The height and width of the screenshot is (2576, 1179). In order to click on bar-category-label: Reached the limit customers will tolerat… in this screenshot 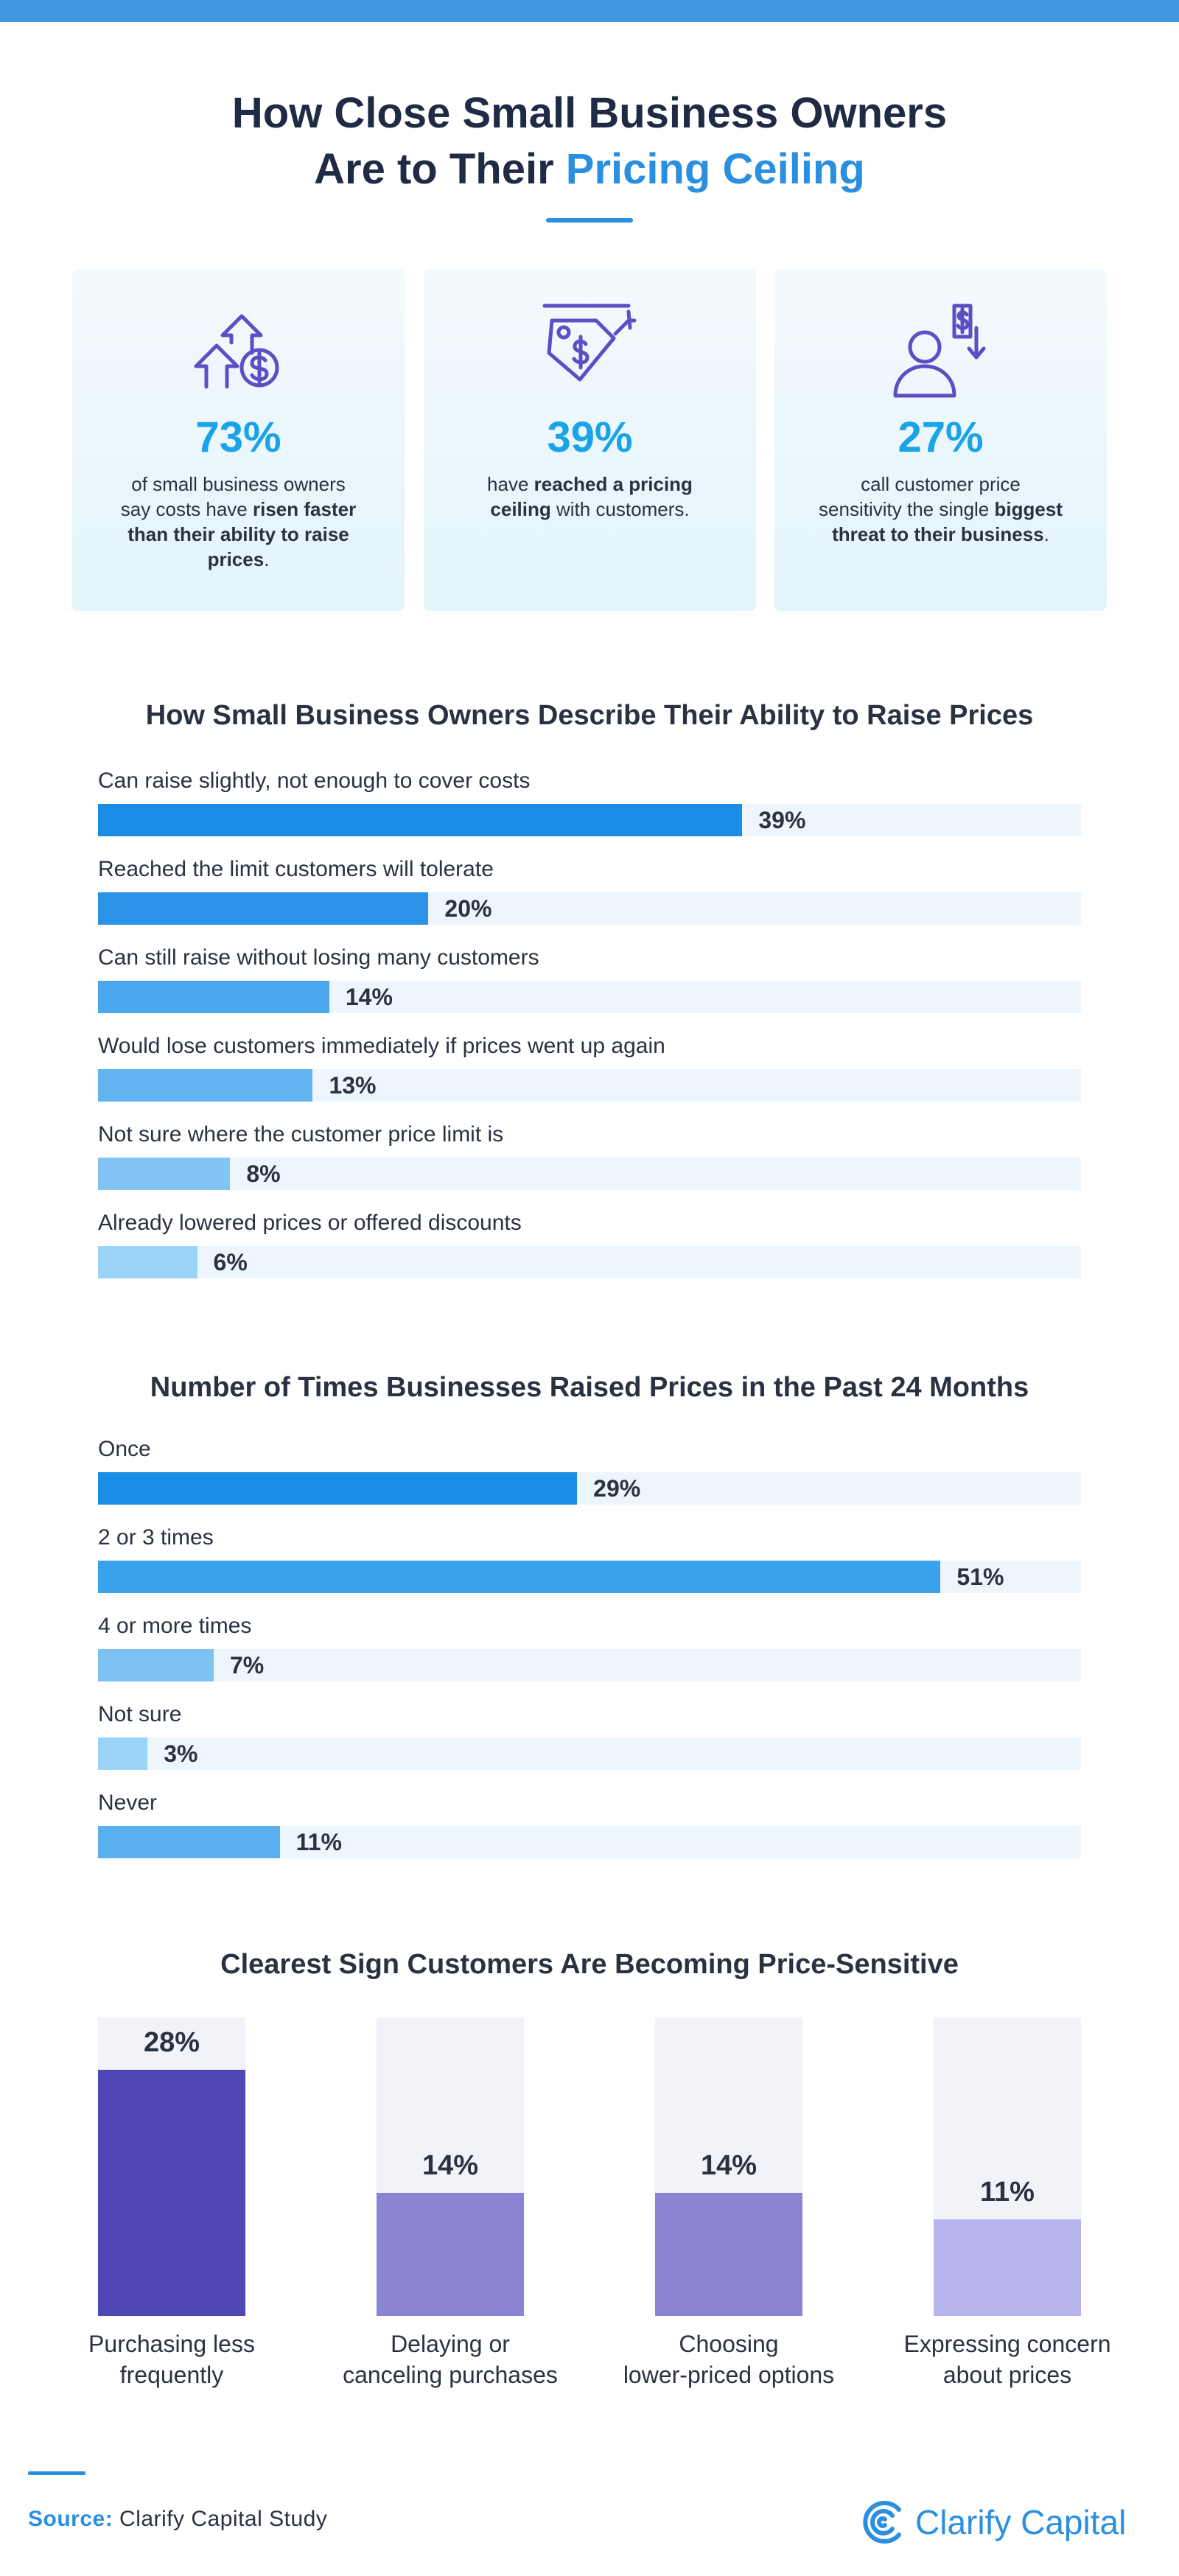, I will do `click(296, 869)`.